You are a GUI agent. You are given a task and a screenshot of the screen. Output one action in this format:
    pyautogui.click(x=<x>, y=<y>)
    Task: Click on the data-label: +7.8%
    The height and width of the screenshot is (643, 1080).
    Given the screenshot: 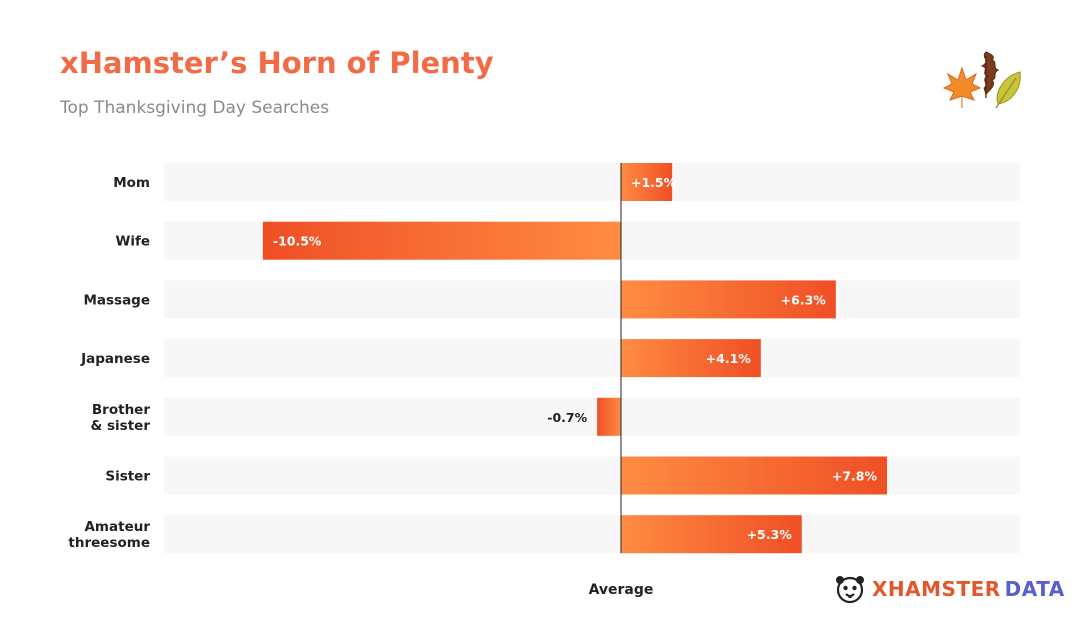 What is the action you would take?
    pyautogui.click(x=855, y=476)
    